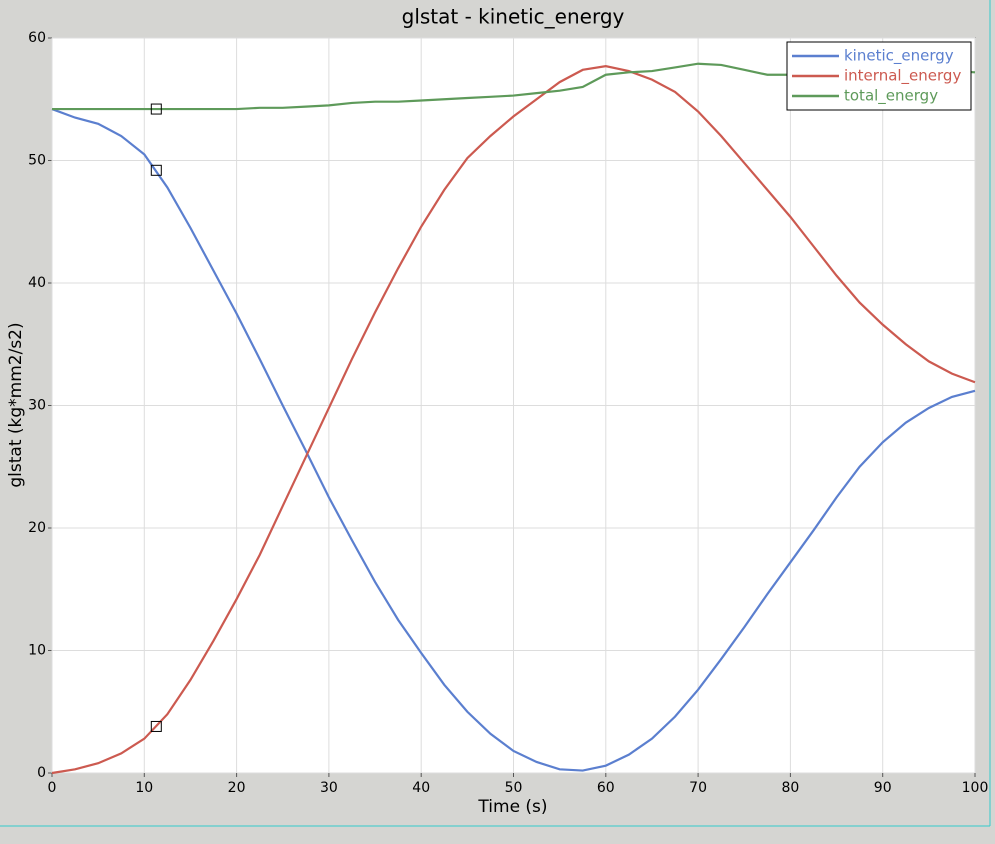  I want to click on y-tick-label: 30, so click(37, 406).